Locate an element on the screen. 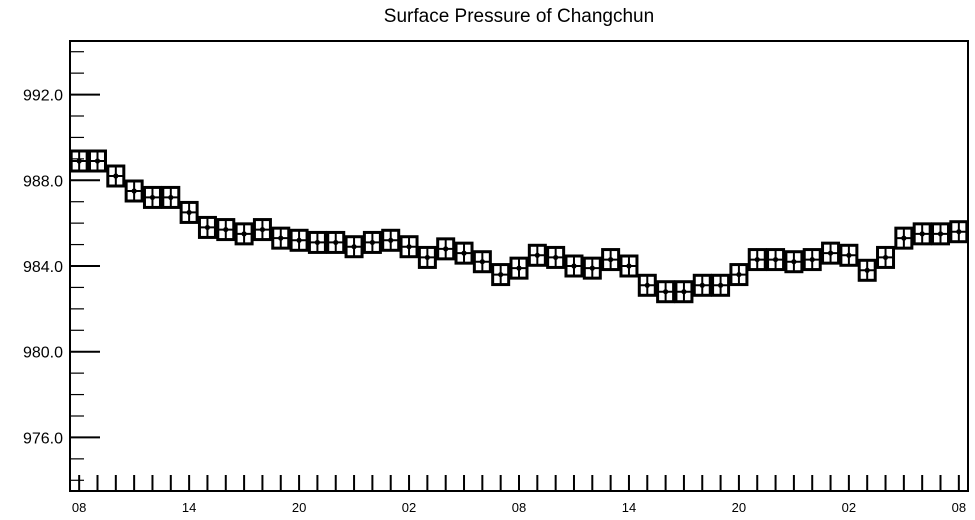 The width and height of the screenshot is (975, 520). y-tick-label: 988.0 is located at coordinates (43, 181).